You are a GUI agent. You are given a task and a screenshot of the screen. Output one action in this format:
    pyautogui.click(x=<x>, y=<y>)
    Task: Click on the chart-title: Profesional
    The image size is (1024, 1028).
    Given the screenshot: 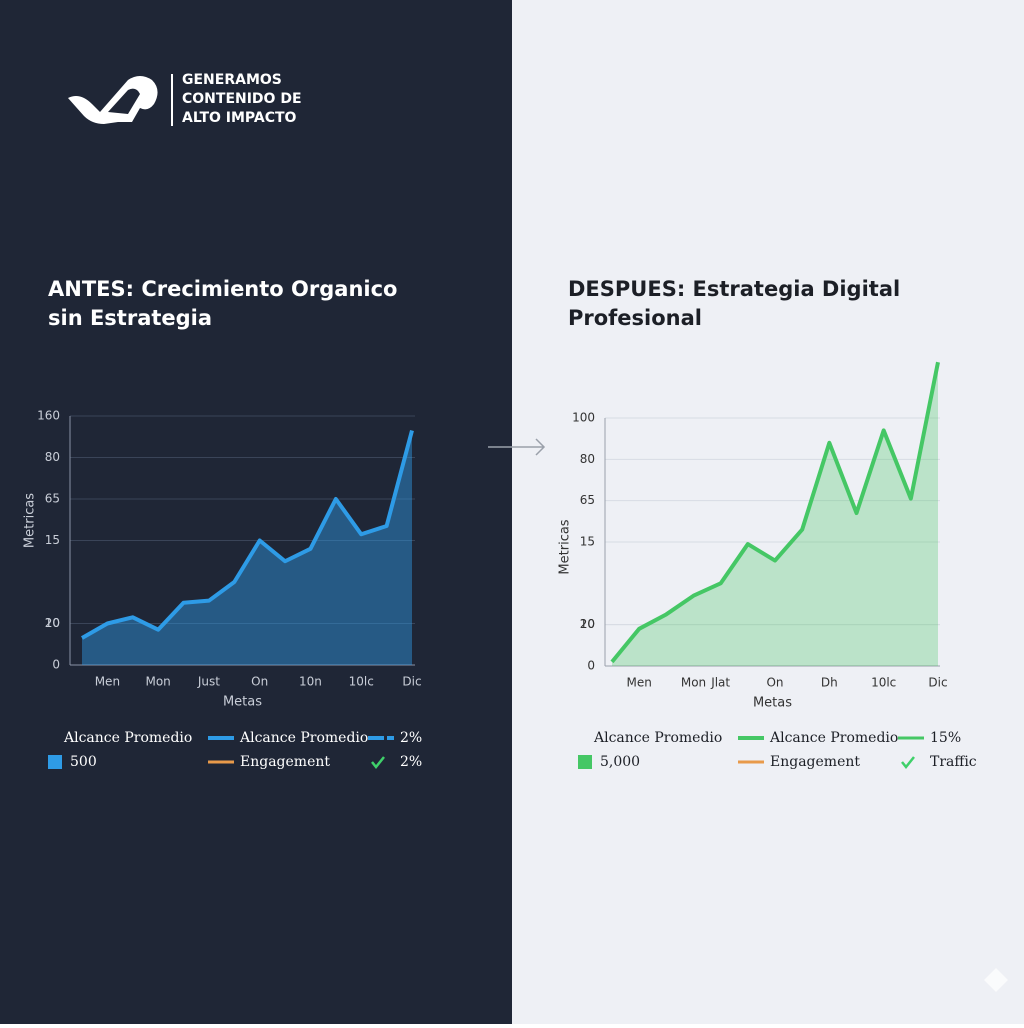 What is the action you would take?
    pyautogui.click(x=635, y=318)
    